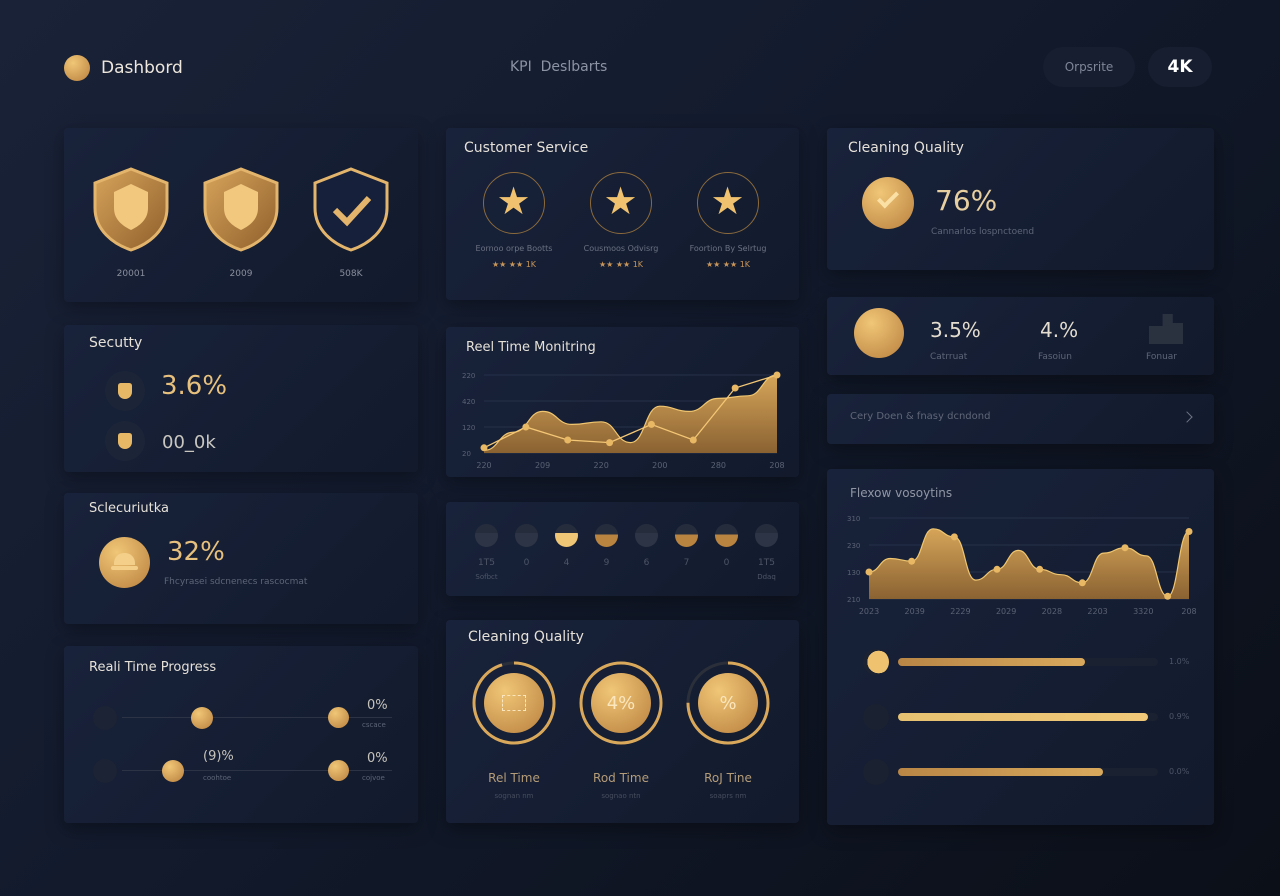 This screenshot has width=1280, height=896. Describe the element at coordinates (1179, 771) in the screenshot. I see `flow-bar-value: 0.0%` at that location.